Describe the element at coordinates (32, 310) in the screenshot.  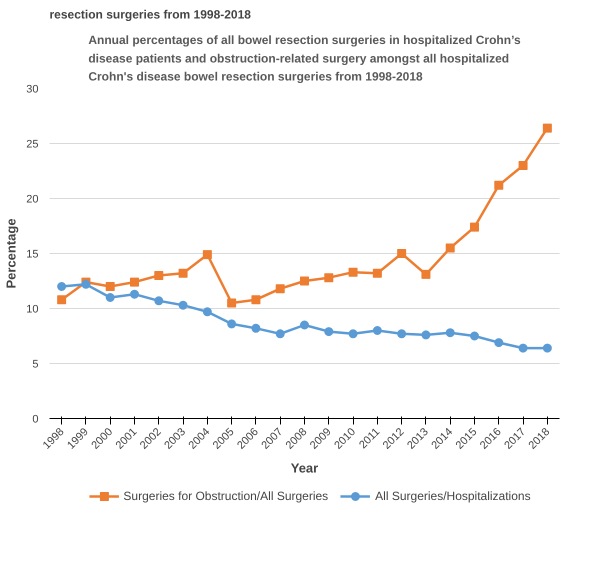
I see `y-tick-label: 10` at that location.